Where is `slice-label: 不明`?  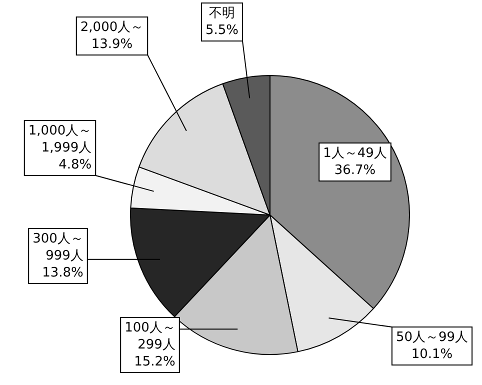 slice-label: 不明 is located at coordinates (222, 13).